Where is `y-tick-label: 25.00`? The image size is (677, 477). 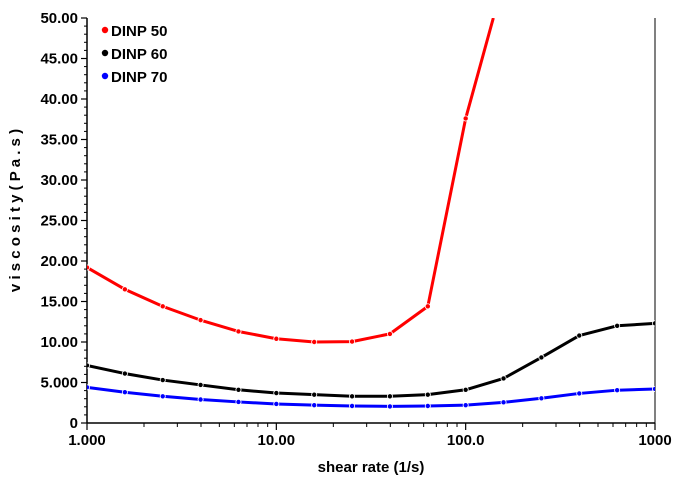 y-tick-label: 25.00 is located at coordinates (59, 221).